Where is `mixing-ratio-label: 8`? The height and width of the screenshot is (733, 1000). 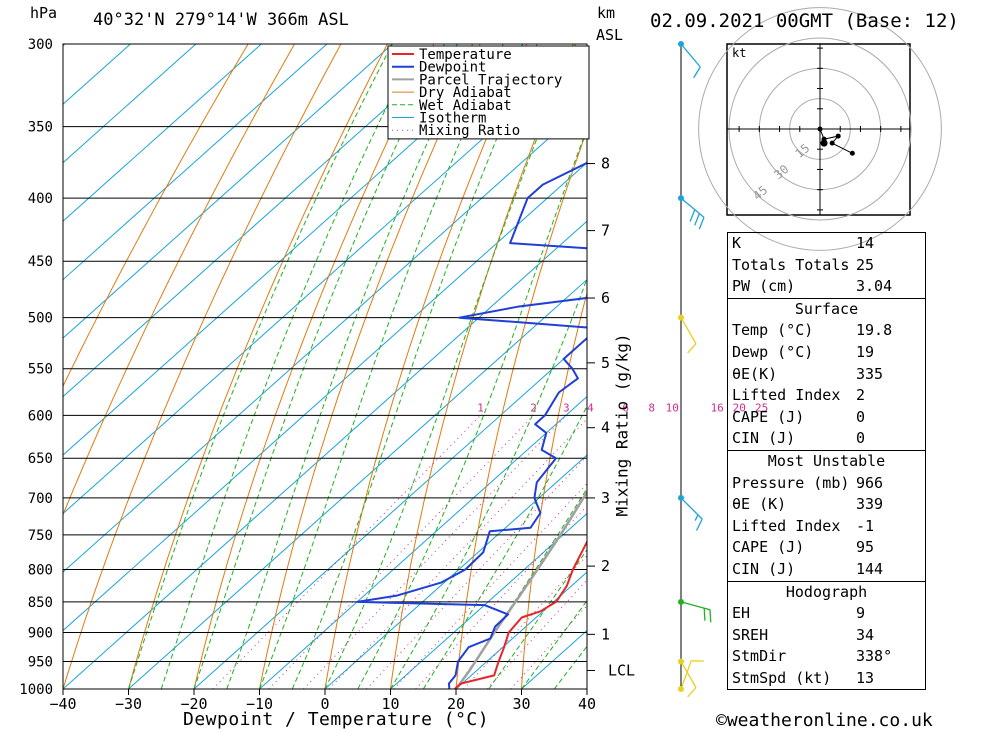 mixing-ratio-label: 8 is located at coordinates (651, 407).